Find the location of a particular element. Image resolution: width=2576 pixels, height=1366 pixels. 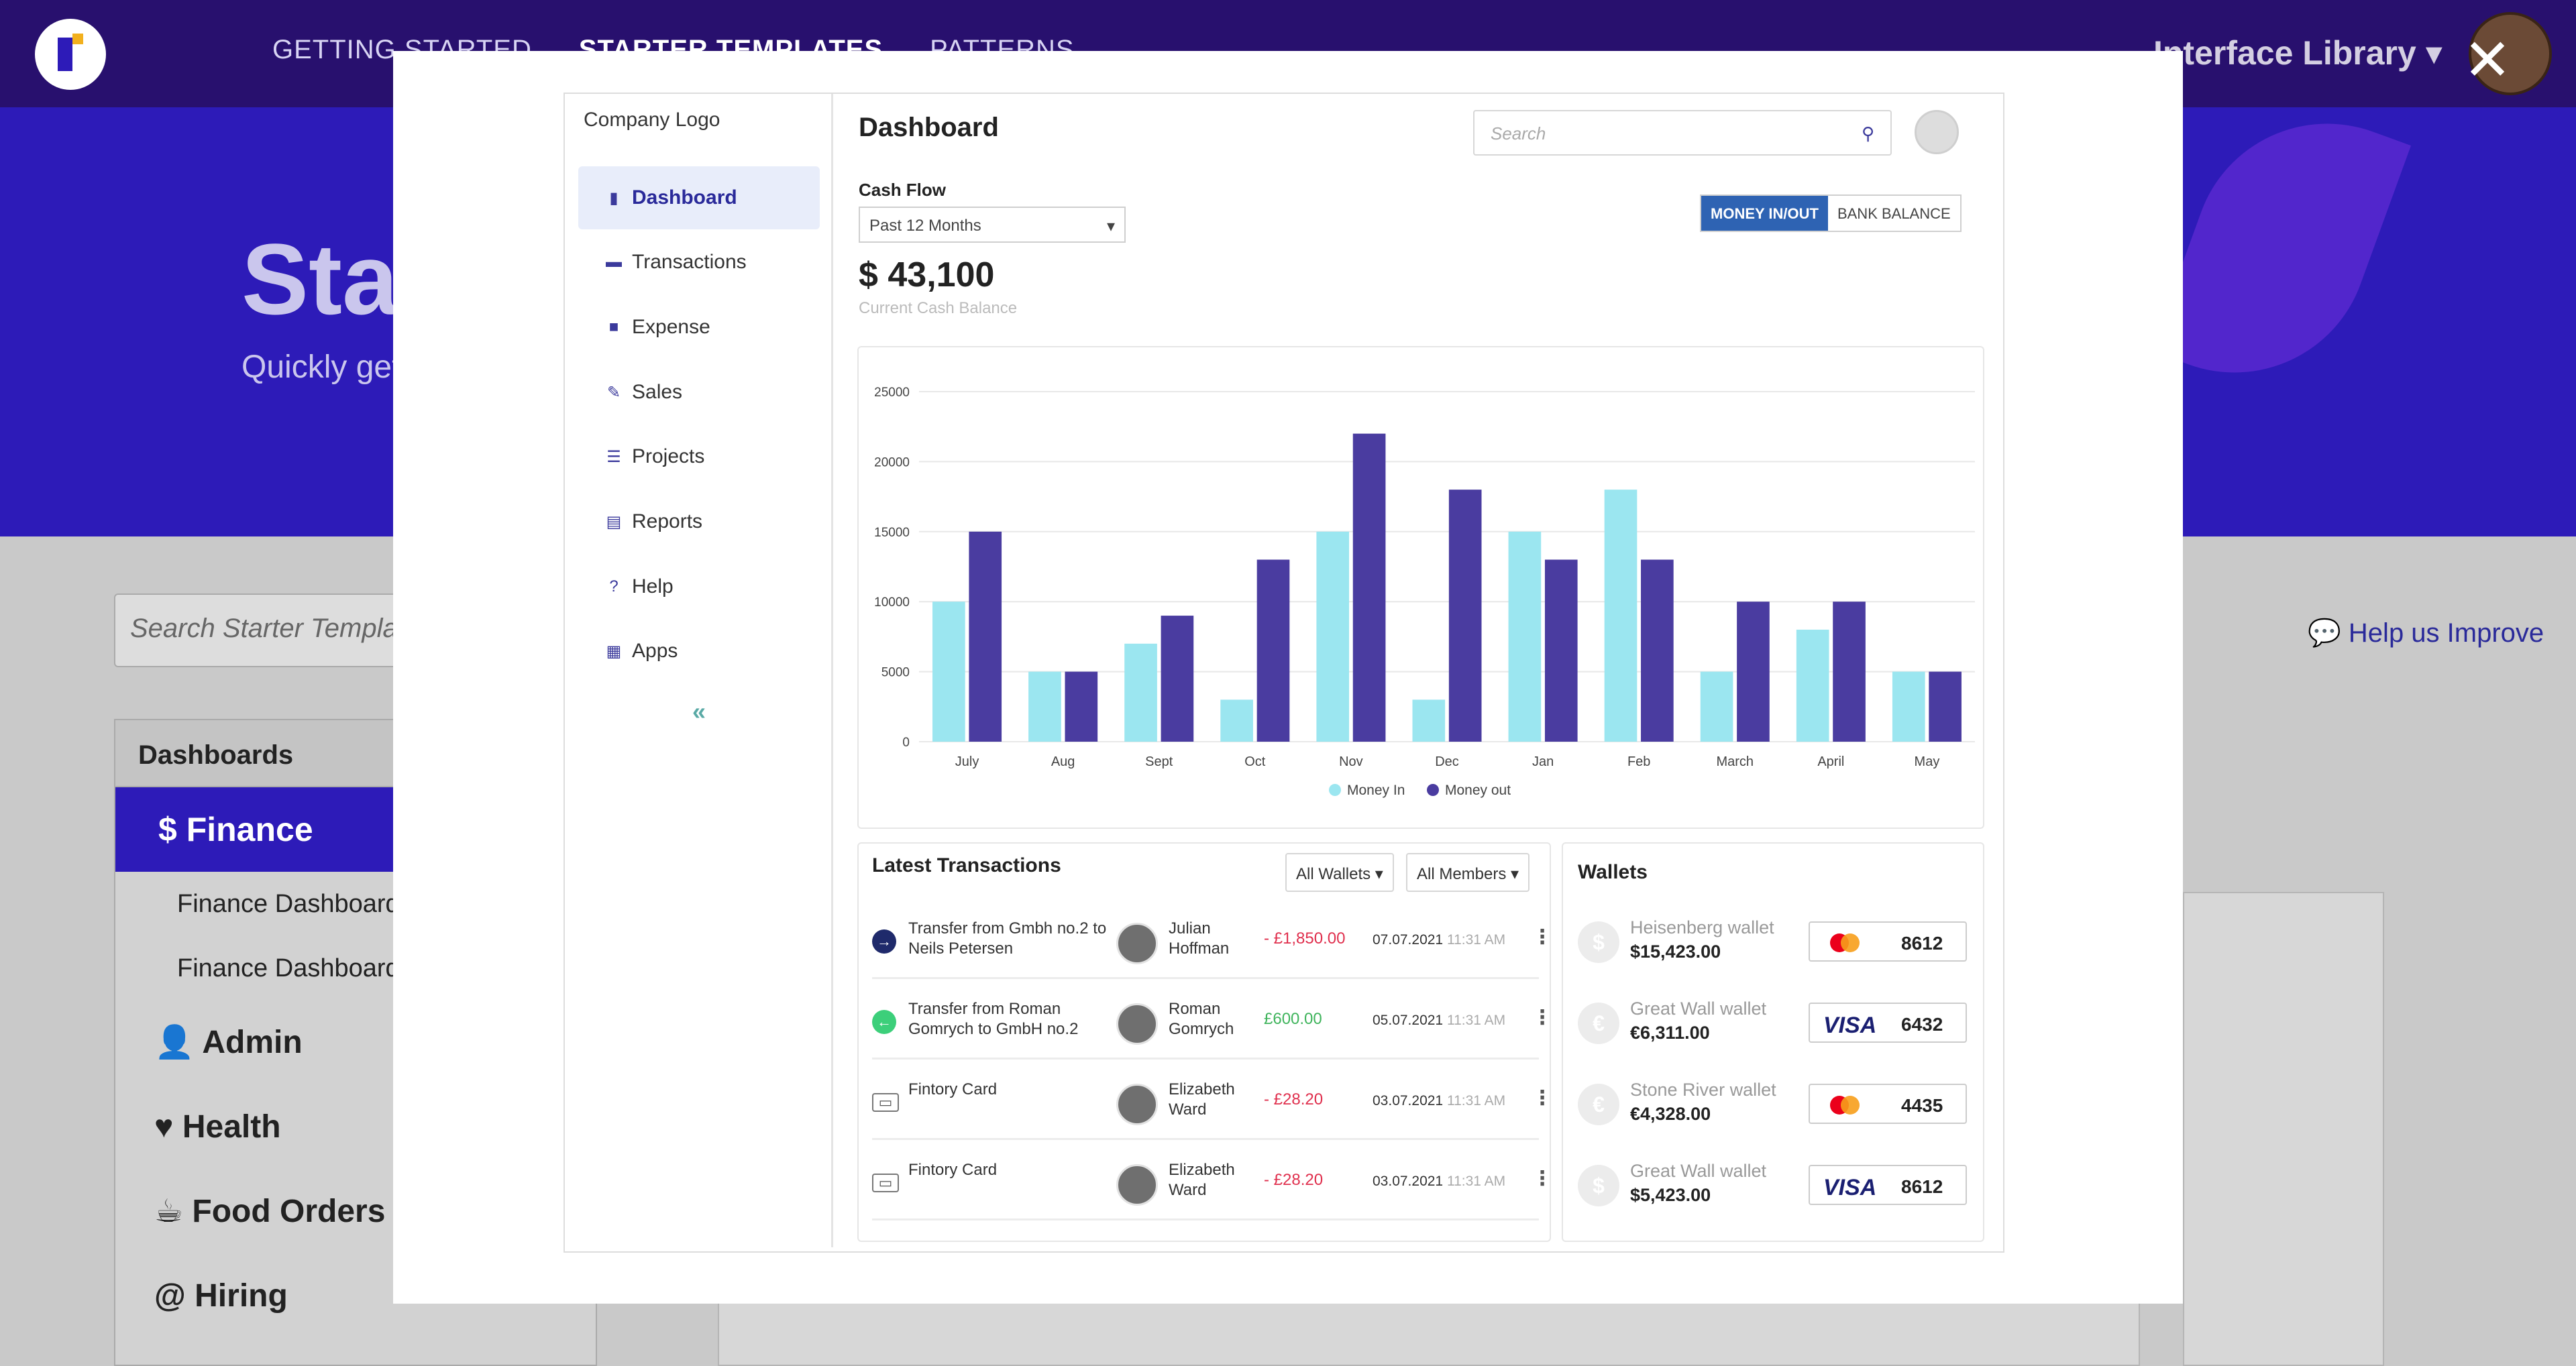

user-avatar is located at coordinates (2510, 53).